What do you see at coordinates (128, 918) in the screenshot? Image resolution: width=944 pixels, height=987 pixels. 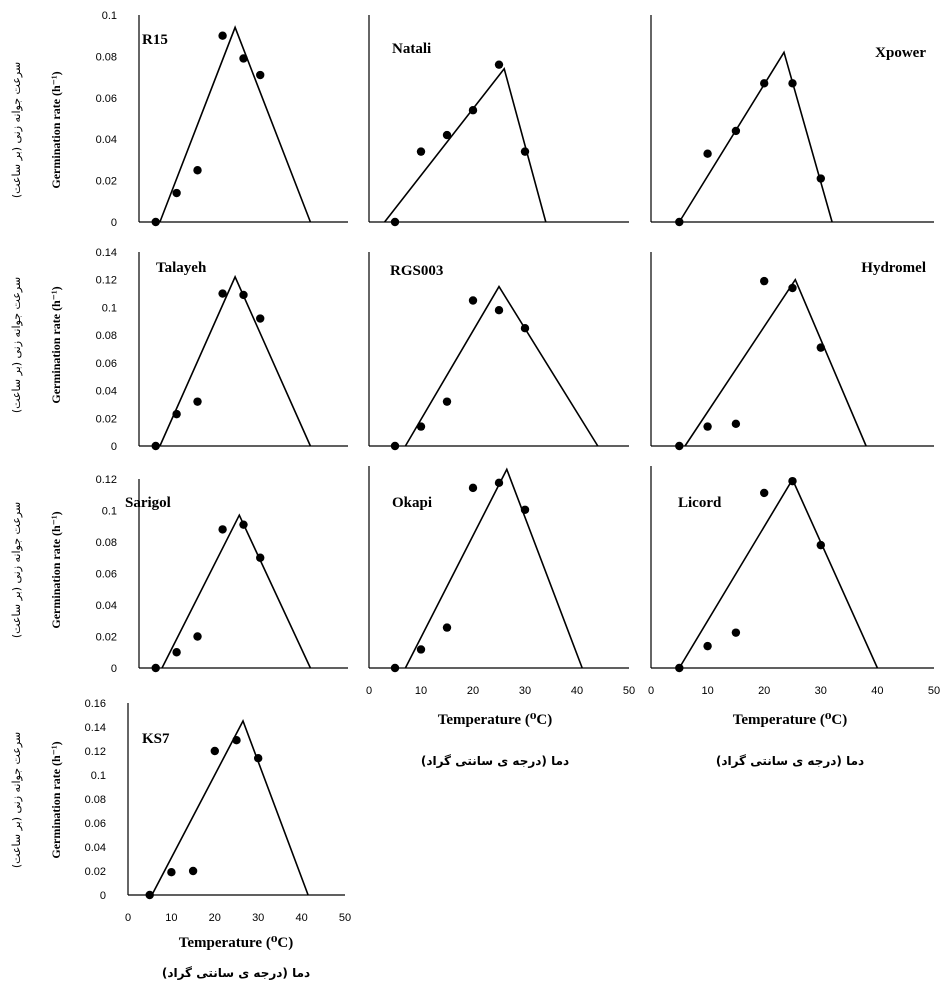 I see `x-tick-label: 0` at bounding box center [128, 918].